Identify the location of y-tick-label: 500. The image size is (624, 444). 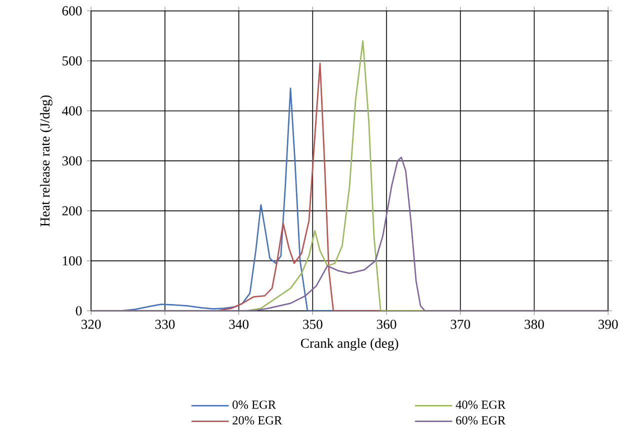
(72, 61).